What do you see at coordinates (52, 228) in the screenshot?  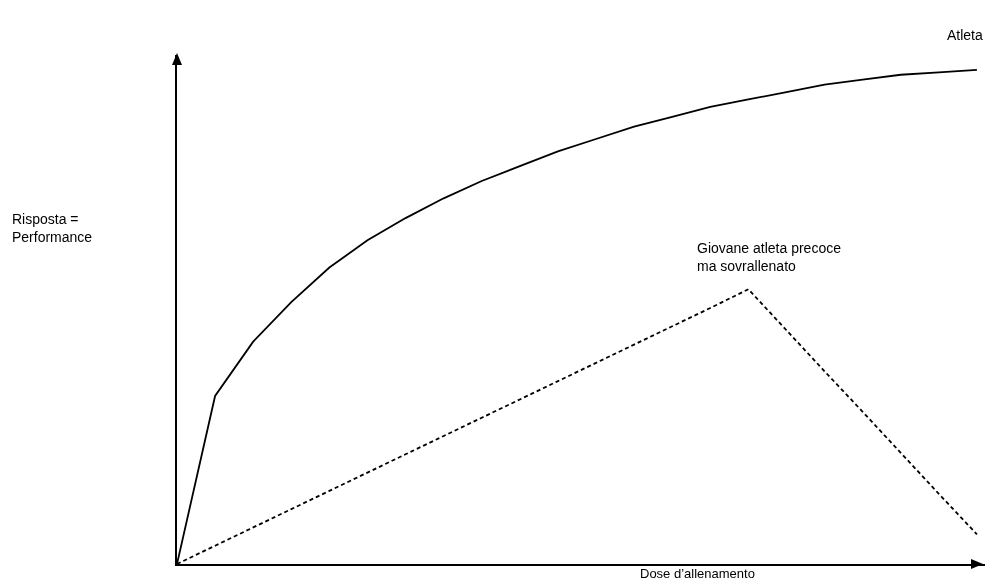 I see `text: Risposta = Performance` at bounding box center [52, 228].